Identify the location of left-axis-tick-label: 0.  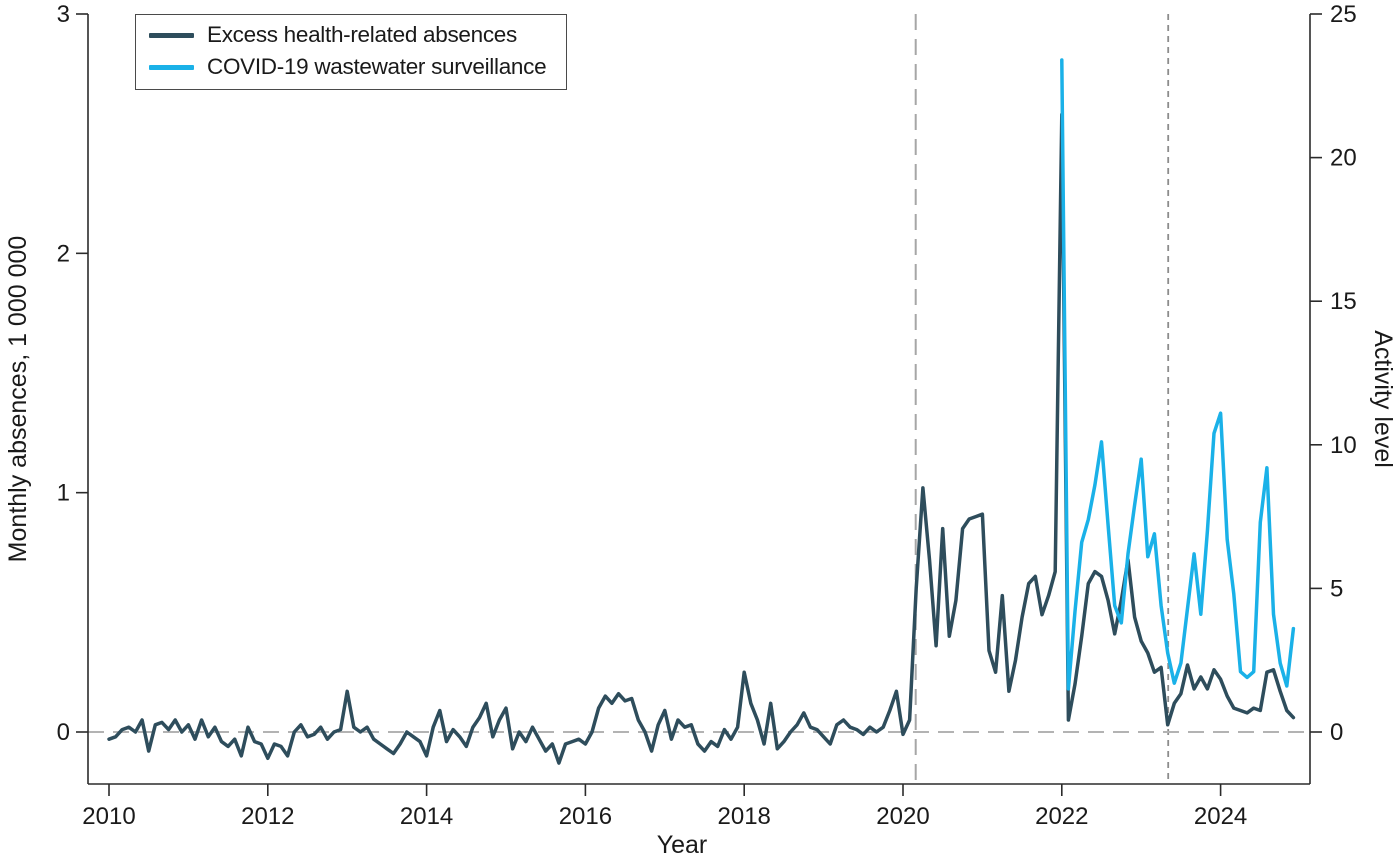
(63, 732).